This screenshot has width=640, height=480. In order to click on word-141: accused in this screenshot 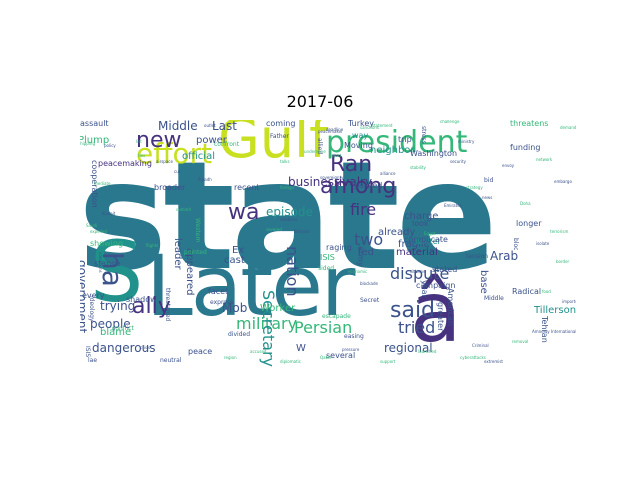, I will do `click(258, 351)`.